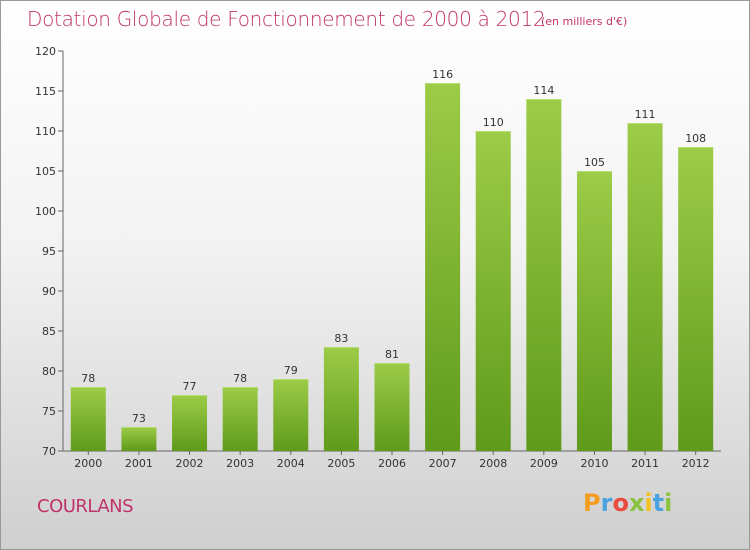 Image resolution: width=750 pixels, height=550 pixels. Describe the element at coordinates (139, 418) in the screenshot. I see `bar-value-label: 73` at that location.